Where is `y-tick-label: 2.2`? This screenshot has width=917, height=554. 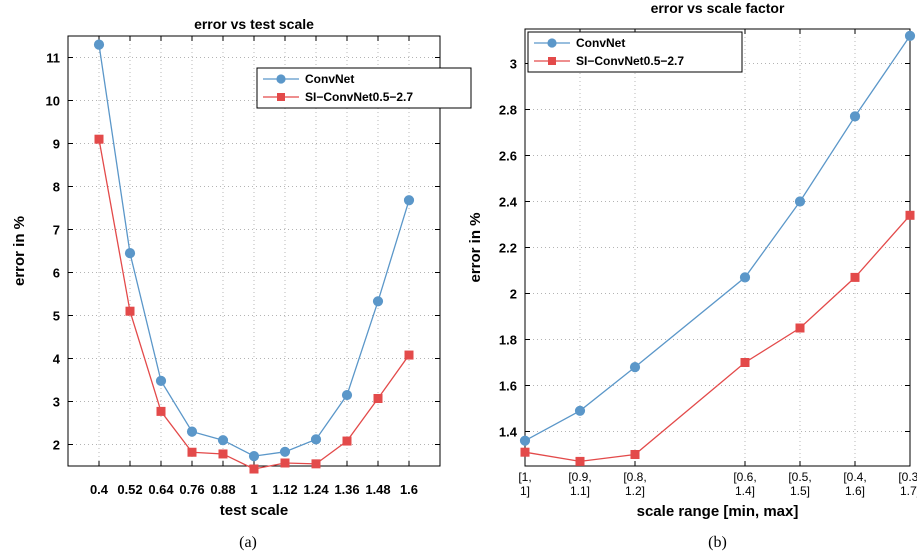
y-tick-label: 2.2 is located at coordinates (508, 248).